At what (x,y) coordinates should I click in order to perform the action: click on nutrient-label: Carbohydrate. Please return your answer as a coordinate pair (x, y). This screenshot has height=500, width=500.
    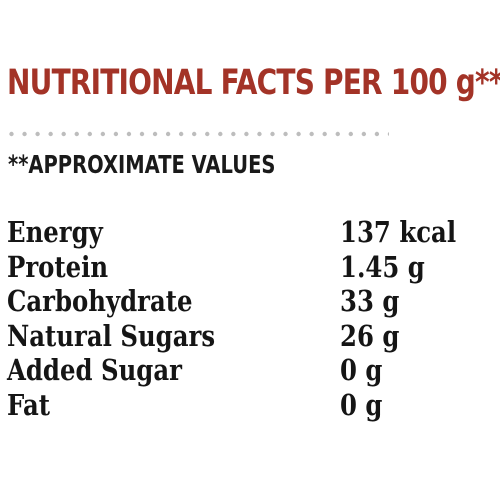
    Looking at the image, I should click on (100, 301).